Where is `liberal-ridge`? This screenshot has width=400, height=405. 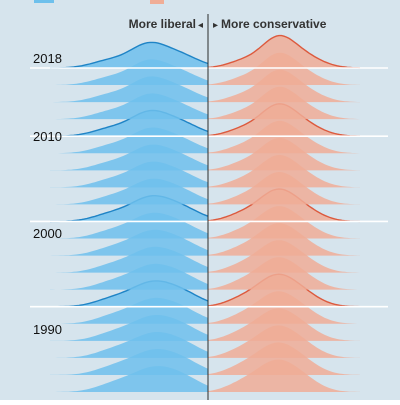 liberal-ridge is located at coordinates (129, 55).